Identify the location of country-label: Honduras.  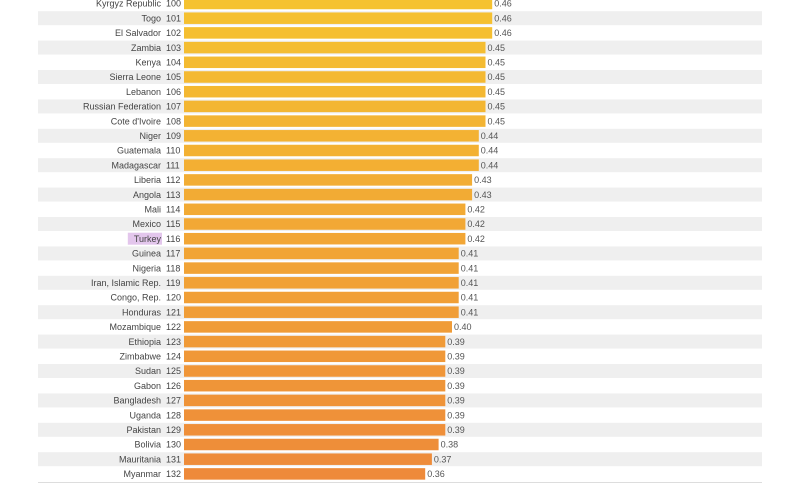
(142, 312).